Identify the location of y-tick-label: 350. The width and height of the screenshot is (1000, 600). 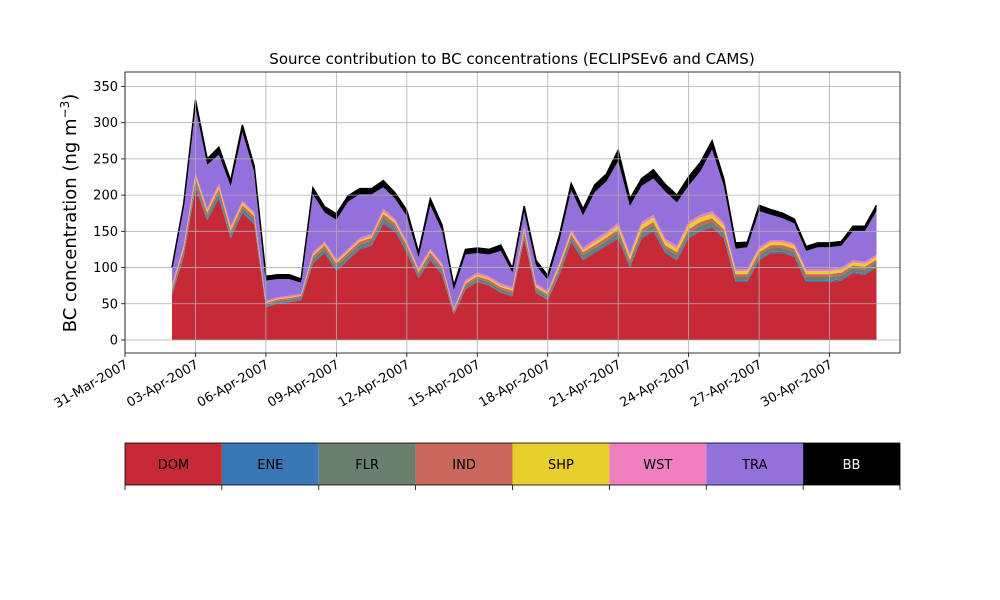
(105, 87).